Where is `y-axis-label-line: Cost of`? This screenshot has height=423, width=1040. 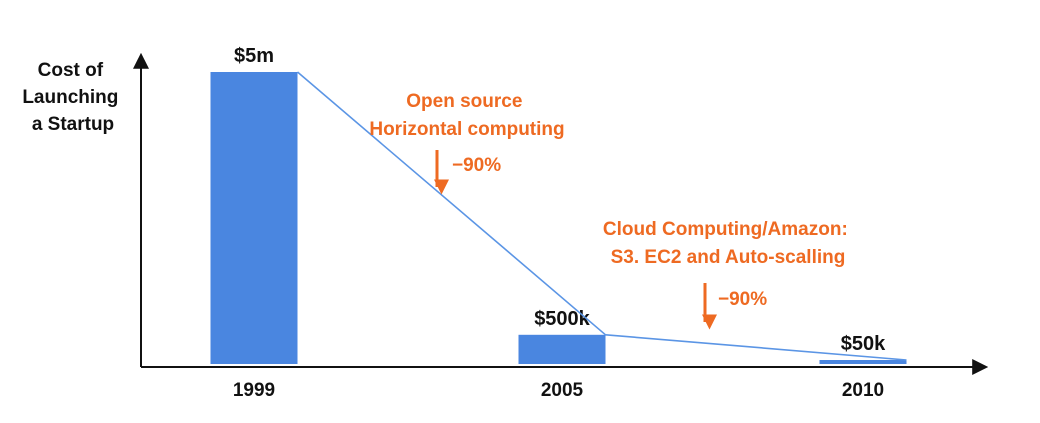
y-axis-label-line: Cost of is located at coordinates (71, 70).